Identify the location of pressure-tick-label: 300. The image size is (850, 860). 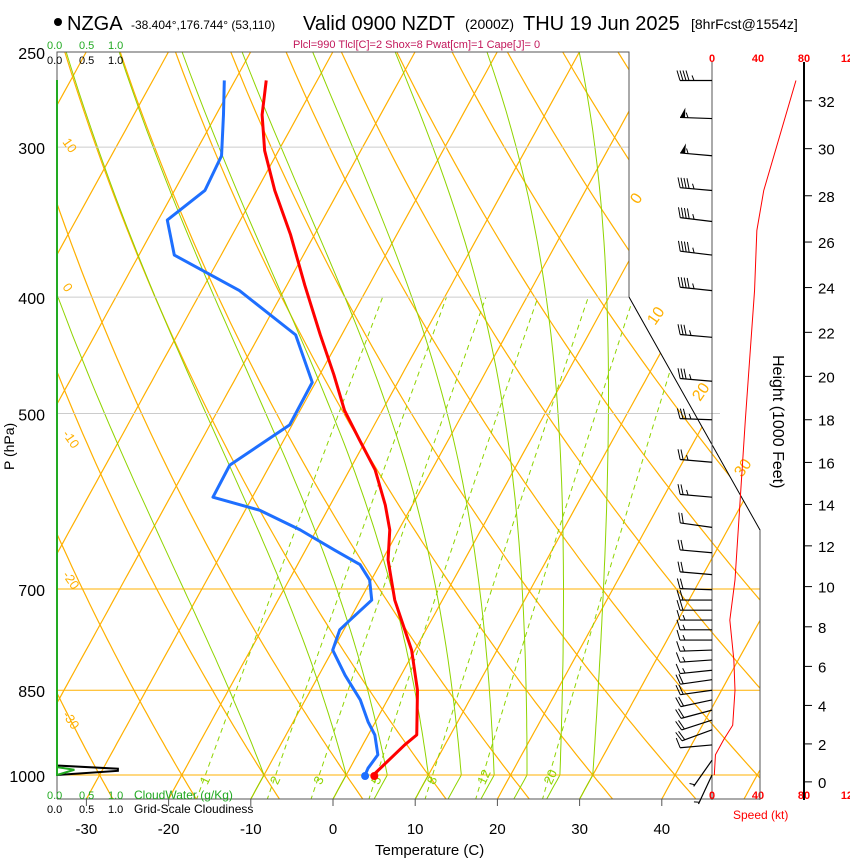
(31, 149).